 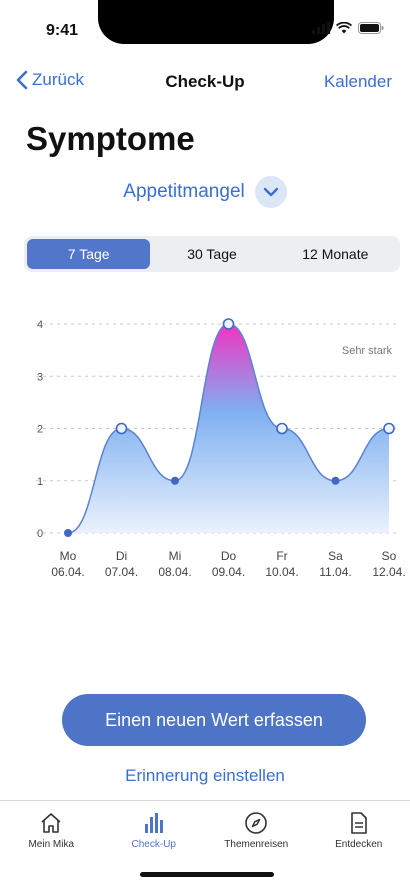 I want to click on document-icon, so click(x=358, y=823).